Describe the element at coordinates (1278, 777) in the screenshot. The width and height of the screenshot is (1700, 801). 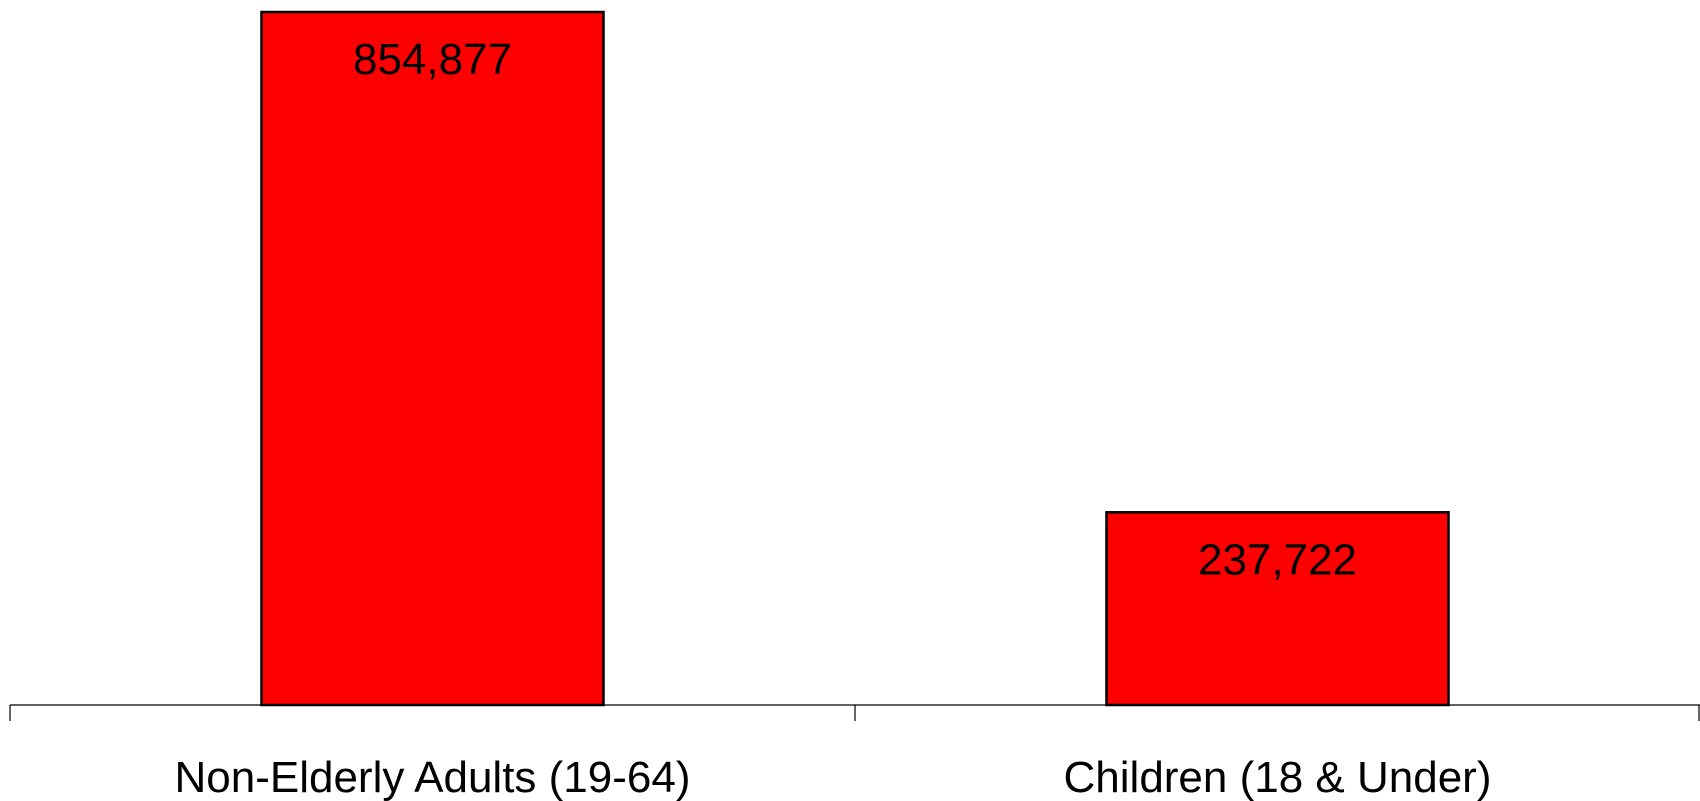
I see `x-tick-label: Children (18 & Under)` at that location.